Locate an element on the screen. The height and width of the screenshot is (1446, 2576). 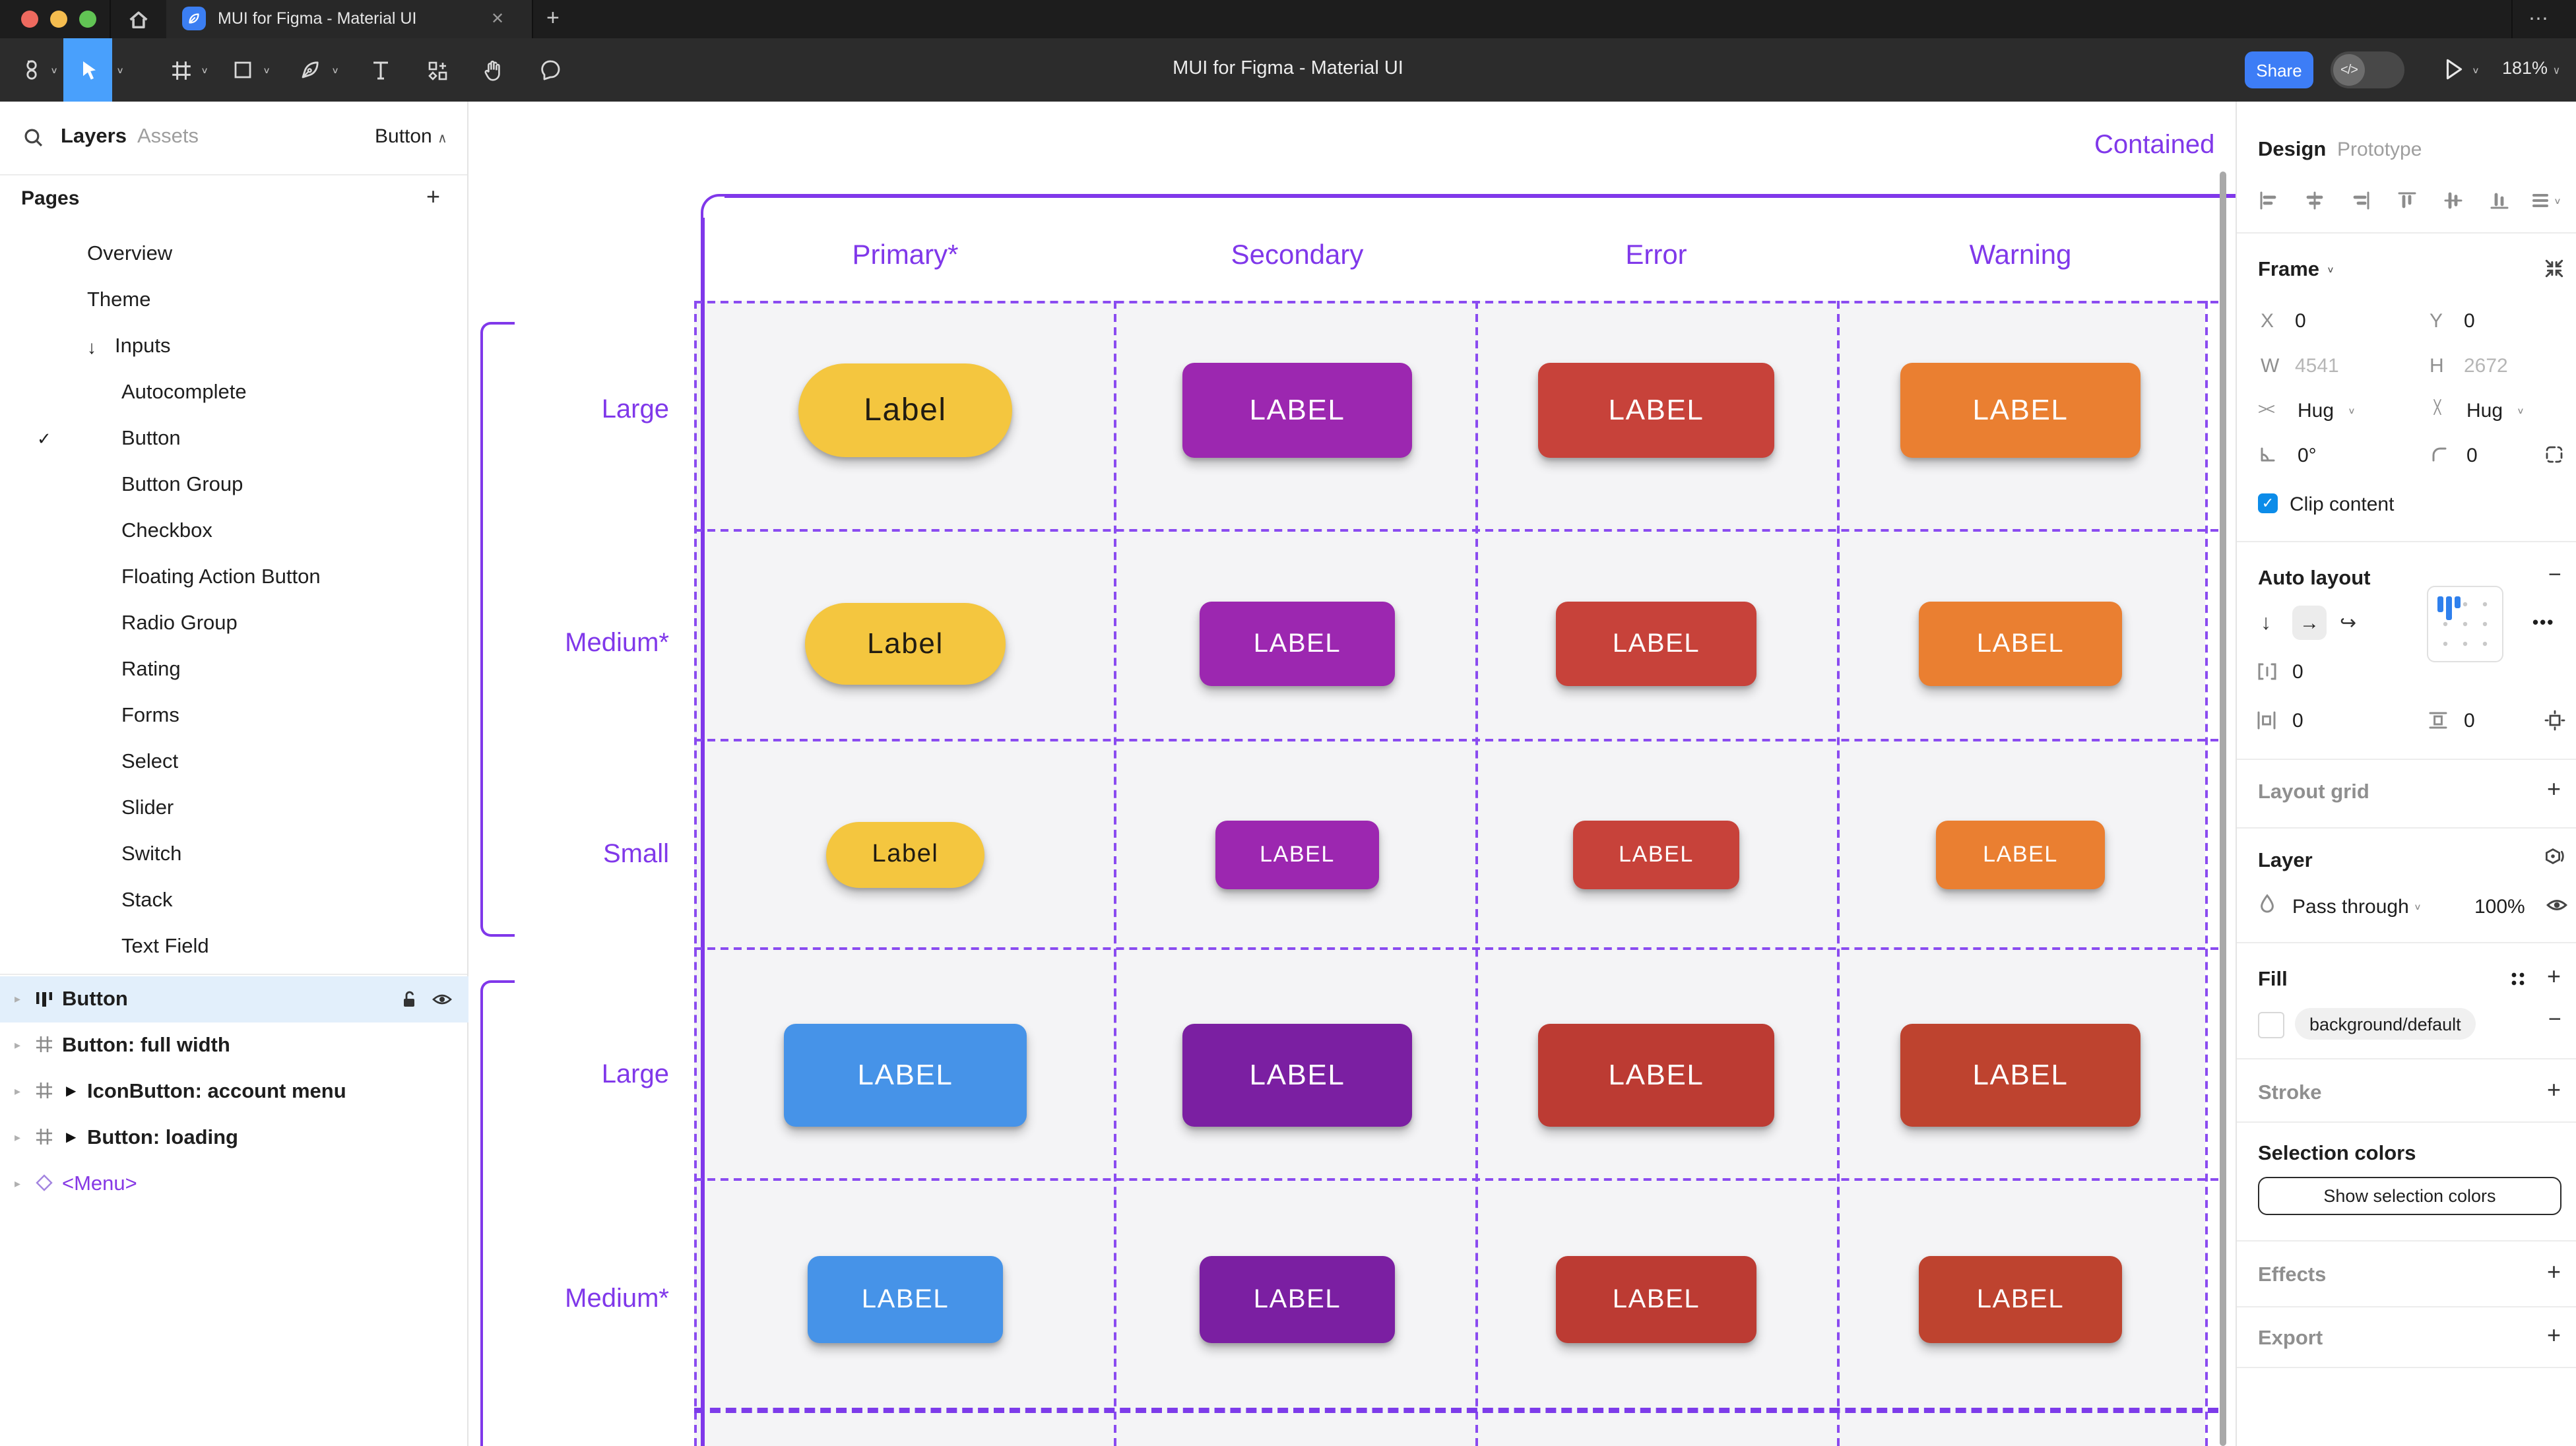
move-tool-chevron-icon: ∨ is located at coordinates (120, 70).